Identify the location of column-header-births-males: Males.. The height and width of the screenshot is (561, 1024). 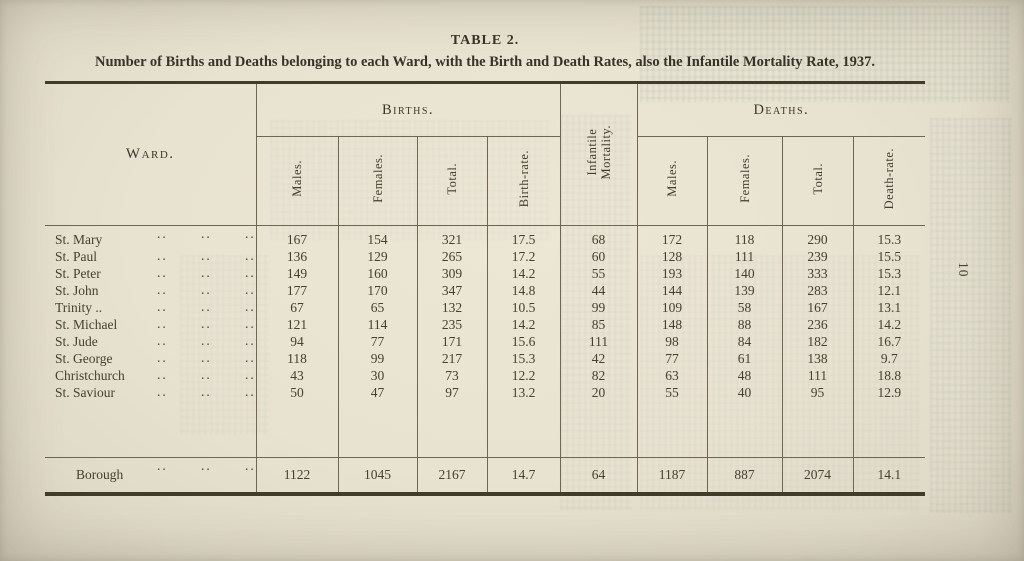
(296, 181).